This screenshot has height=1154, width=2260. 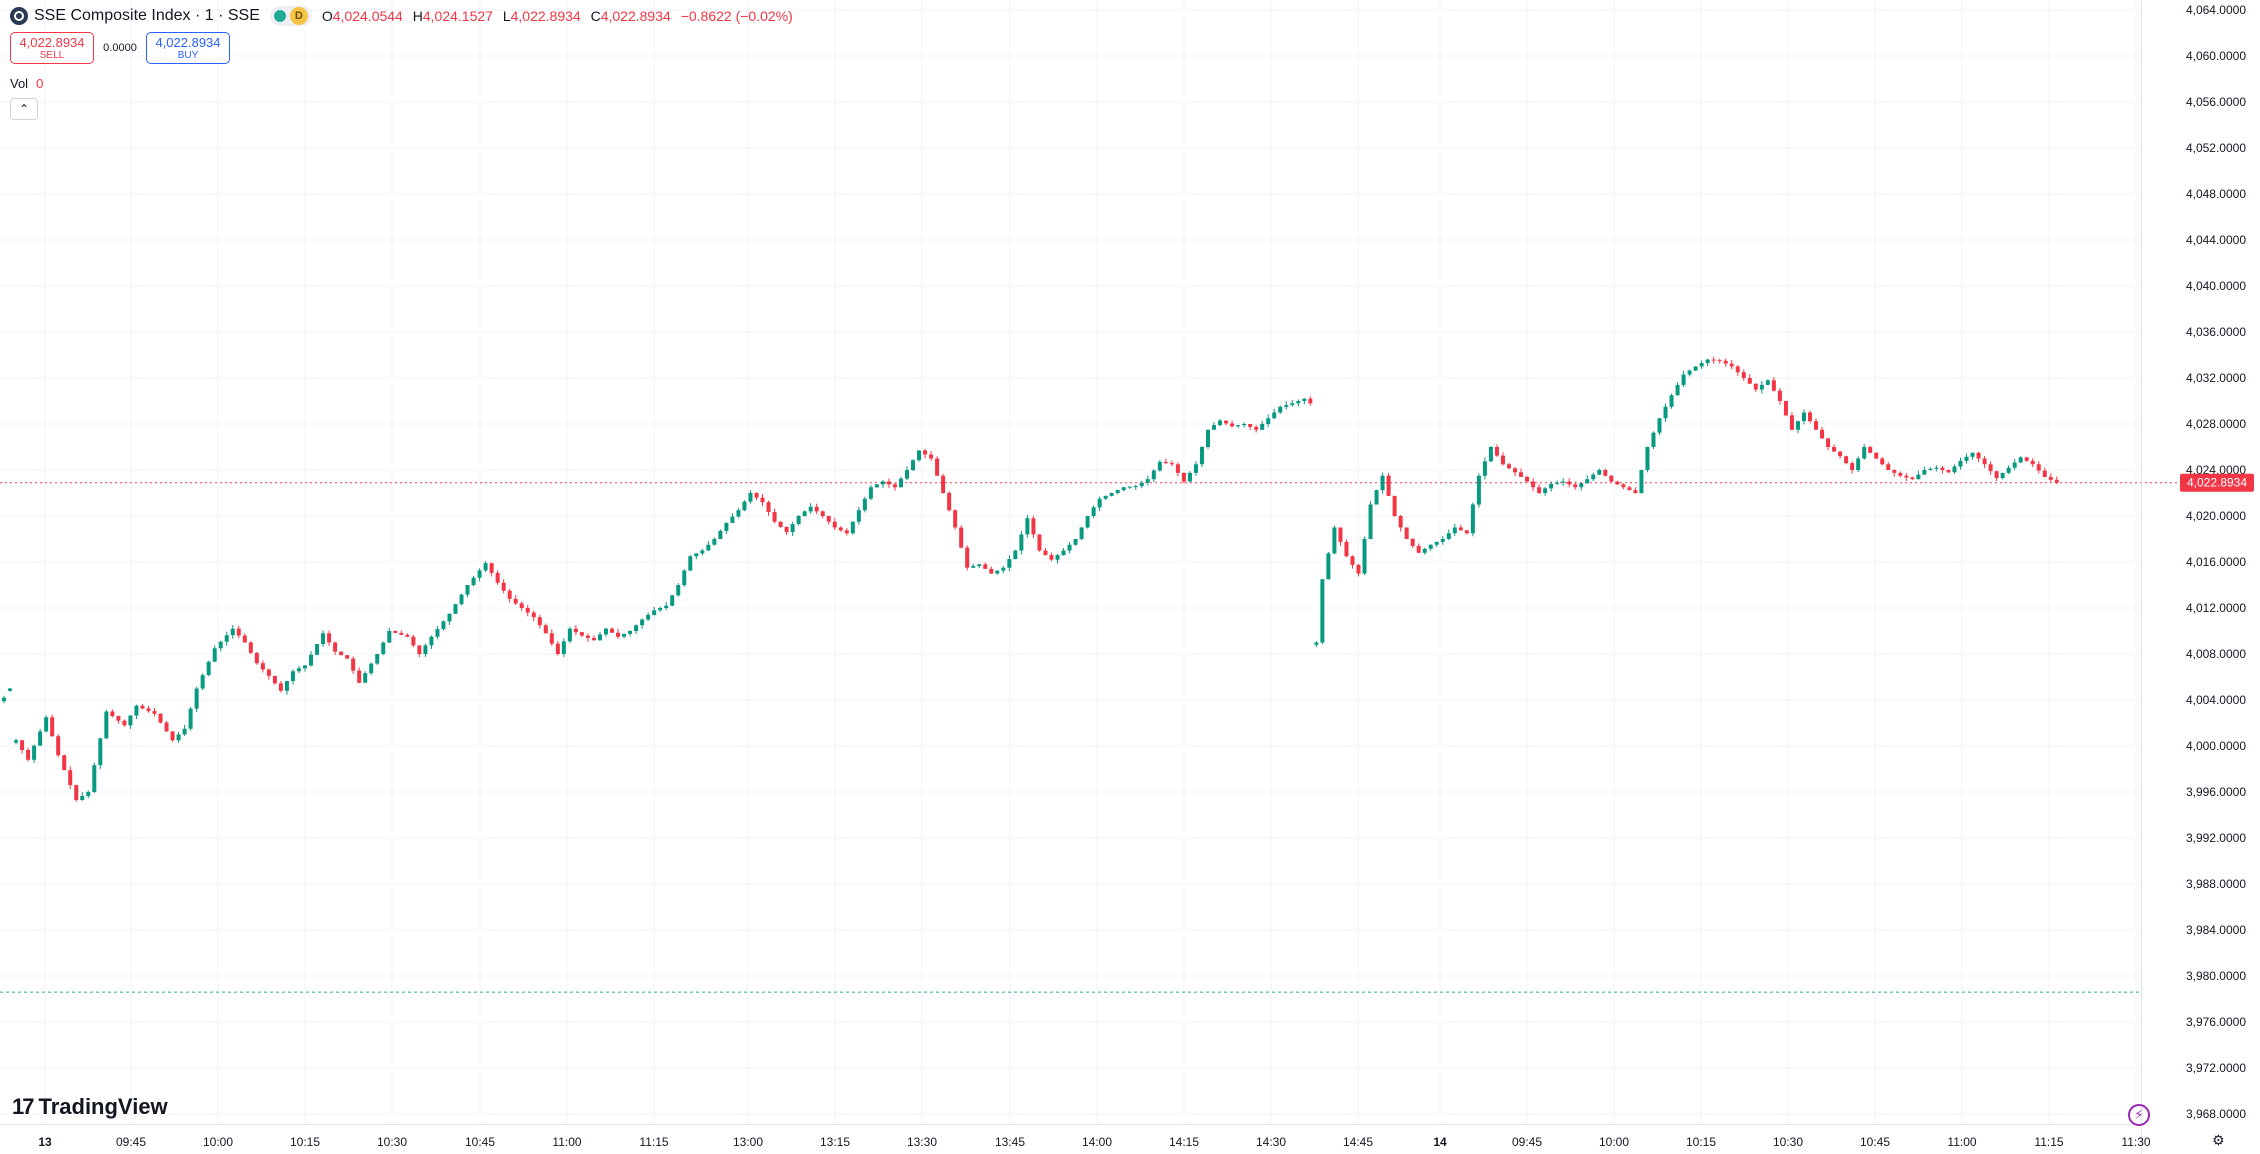 What do you see at coordinates (2216, 10) in the screenshot?
I see `y-tick-label: 4,064.0000` at bounding box center [2216, 10].